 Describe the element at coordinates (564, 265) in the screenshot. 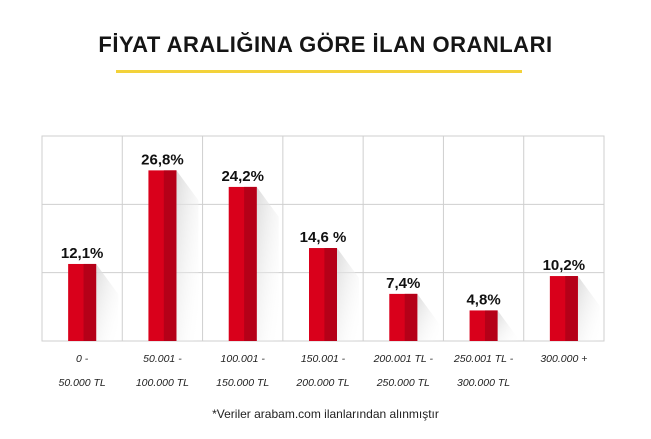

I see `bar-value-label: 10,2%` at that location.